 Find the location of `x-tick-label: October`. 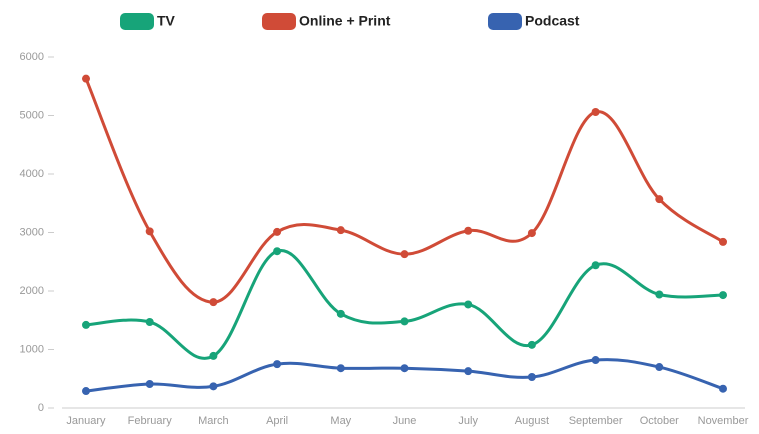

x-tick-label: October is located at coordinates (659, 421).